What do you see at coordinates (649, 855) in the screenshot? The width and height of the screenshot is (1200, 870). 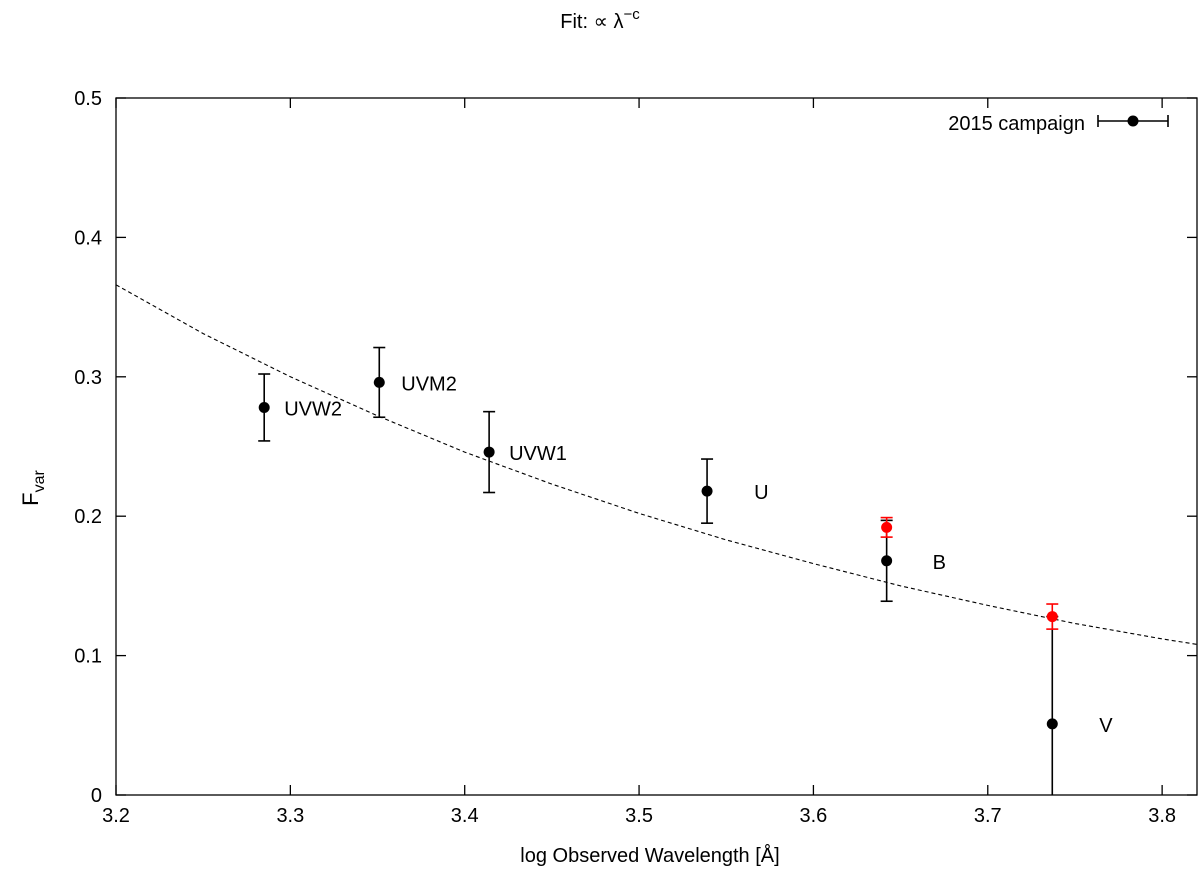 I see `x-axis-label: log Observed Wavelength [Å]` at bounding box center [649, 855].